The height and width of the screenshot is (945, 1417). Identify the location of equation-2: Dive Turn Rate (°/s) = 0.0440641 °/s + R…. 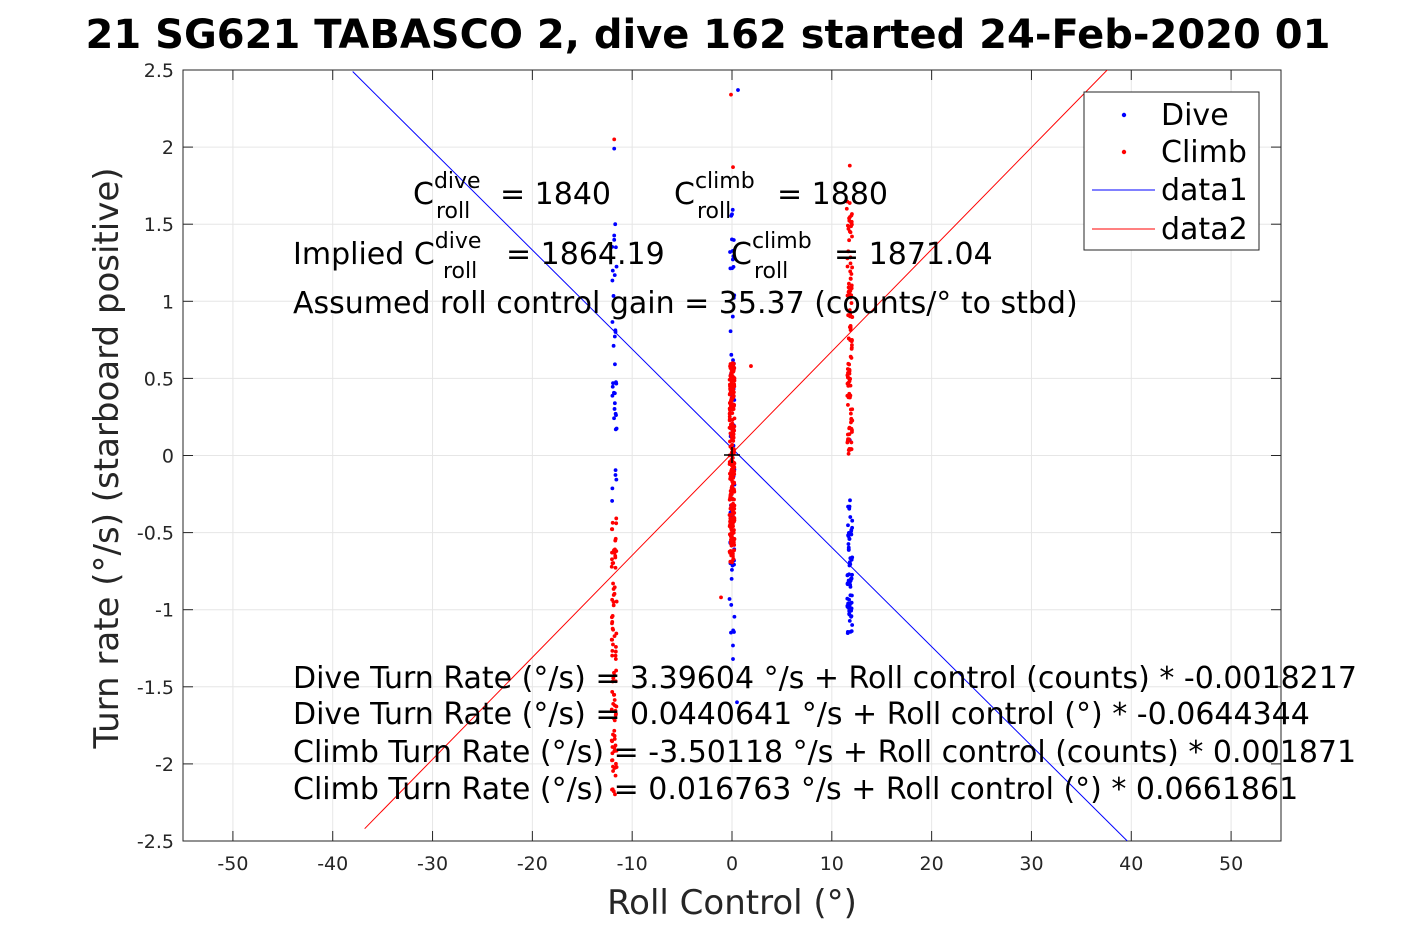
(801, 714).